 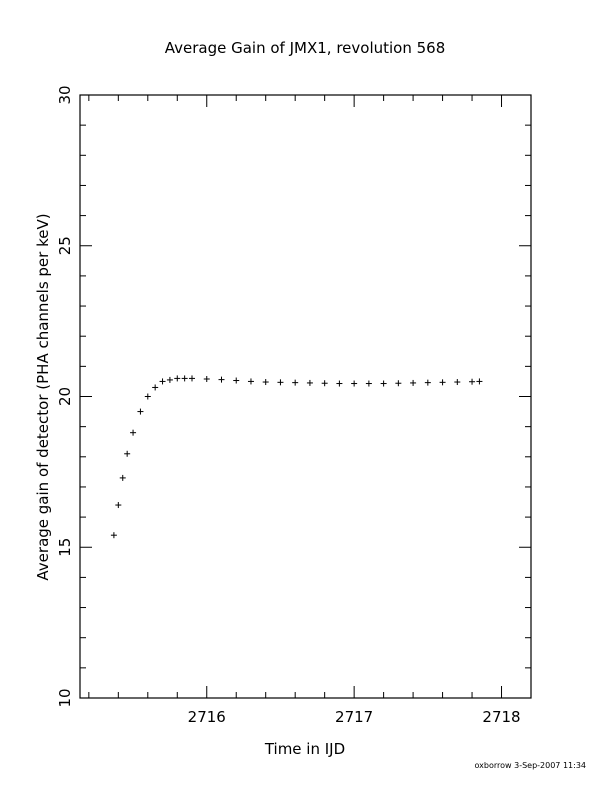 I want to click on y-tick-label: 25, so click(x=65, y=245).